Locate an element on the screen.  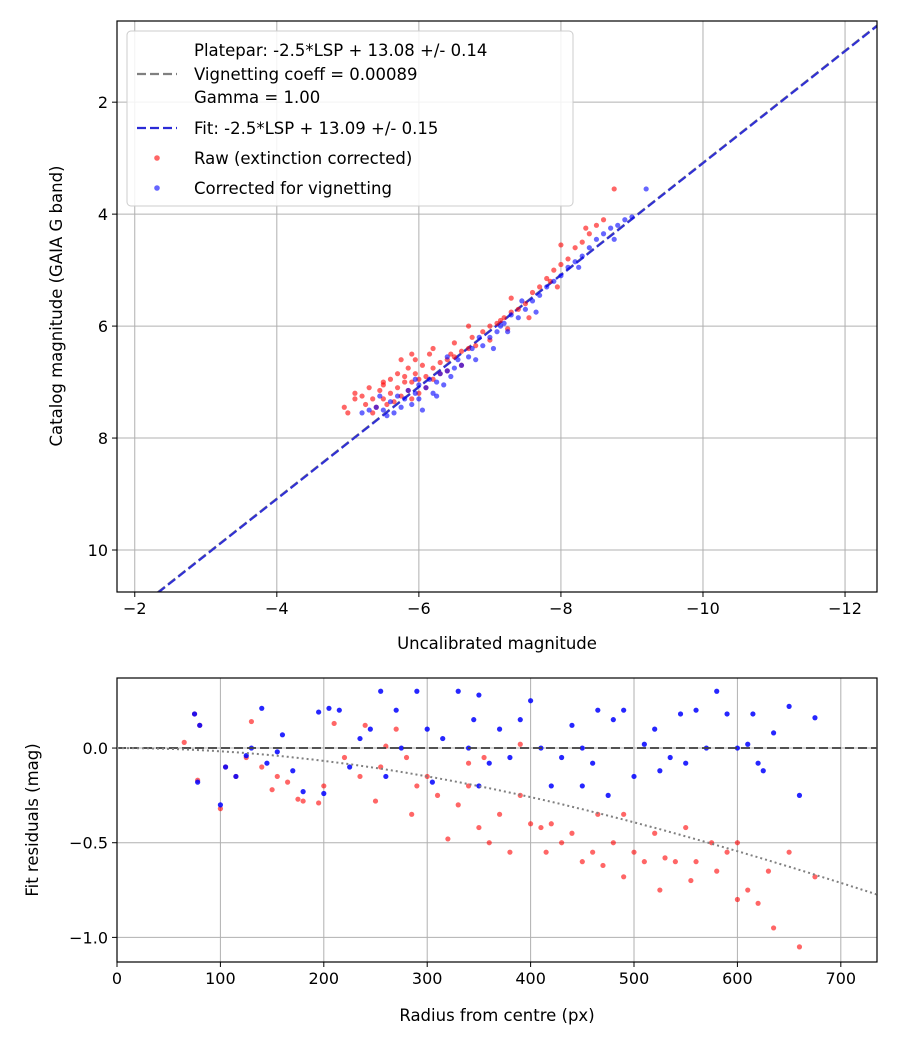
bottom-reference-lines is located at coordinates (497, 821).